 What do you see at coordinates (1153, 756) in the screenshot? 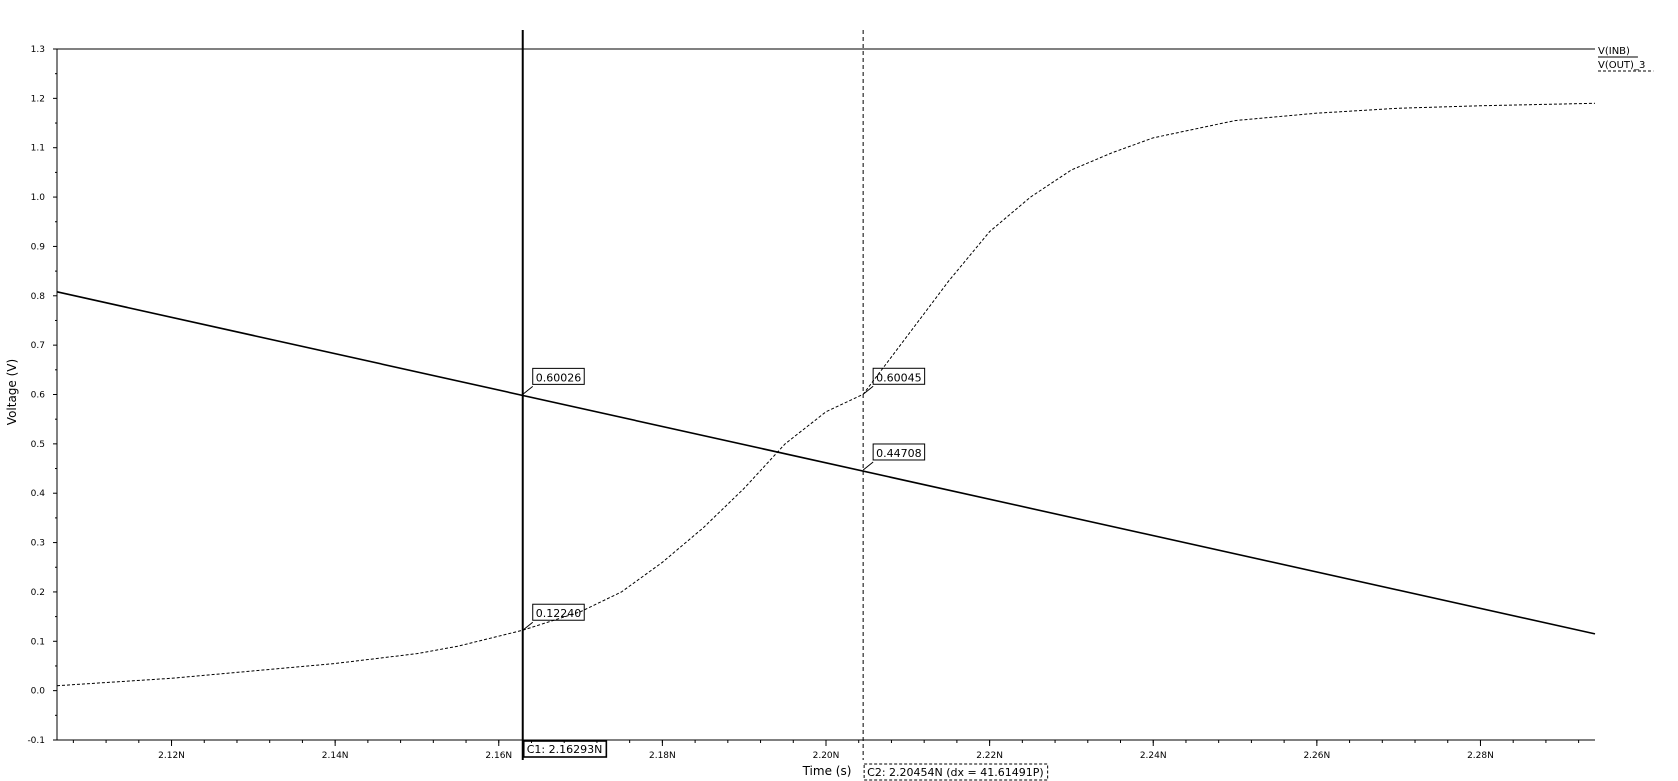
I see `x-tick-label: 2.24N` at bounding box center [1153, 756].